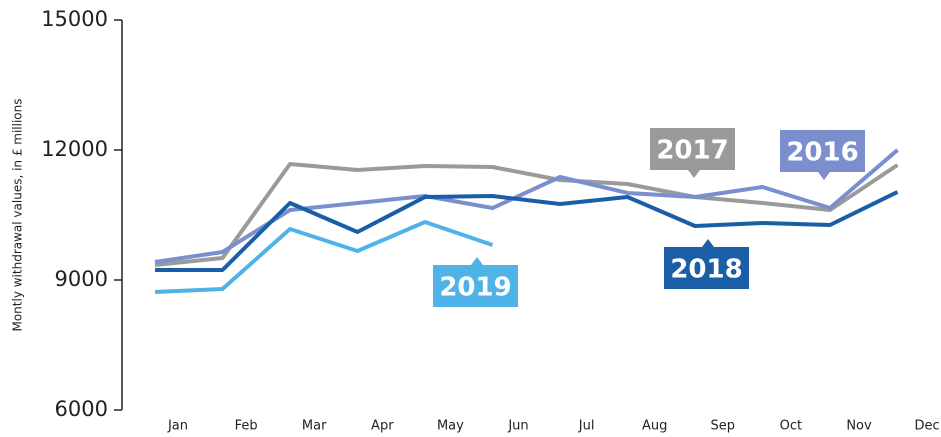 Image resolution: width=941 pixels, height=437 pixels. Describe the element at coordinates (723, 426) in the screenshot. I see `x-tick-label: Sep` at that location.